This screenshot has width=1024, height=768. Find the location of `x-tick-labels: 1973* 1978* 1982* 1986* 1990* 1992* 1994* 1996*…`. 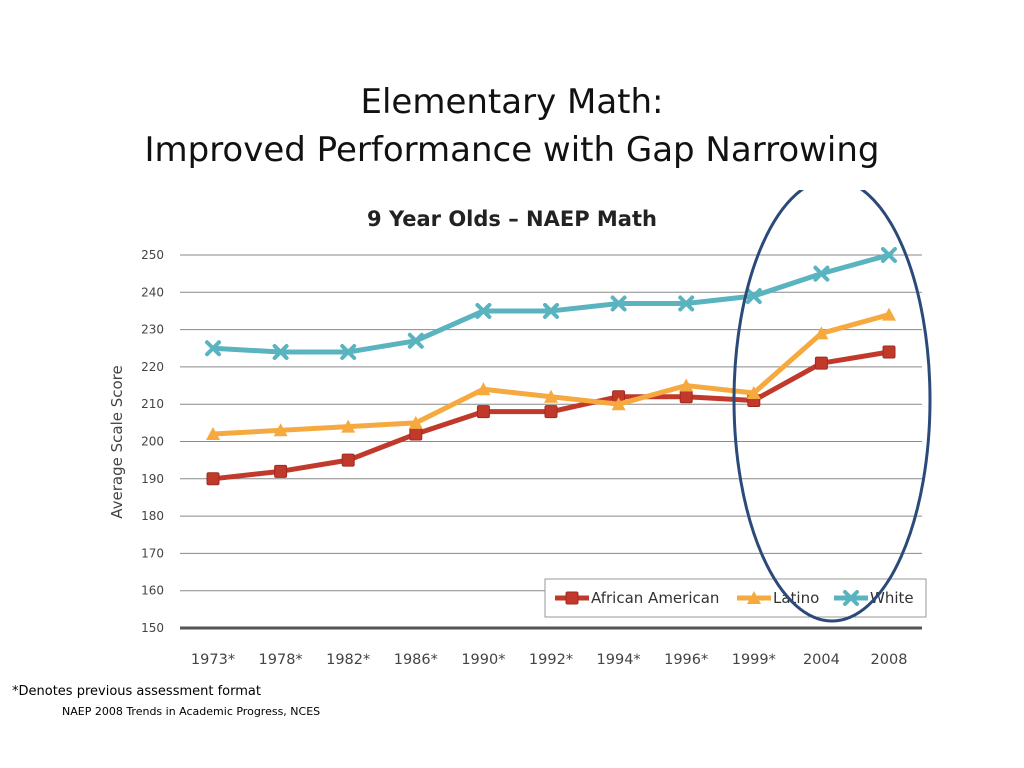

x-tick-labels: 1973* 1978* 1982* 1986* 1990* 1992* 1994* 1996*… is located at coordinates (549, 660).